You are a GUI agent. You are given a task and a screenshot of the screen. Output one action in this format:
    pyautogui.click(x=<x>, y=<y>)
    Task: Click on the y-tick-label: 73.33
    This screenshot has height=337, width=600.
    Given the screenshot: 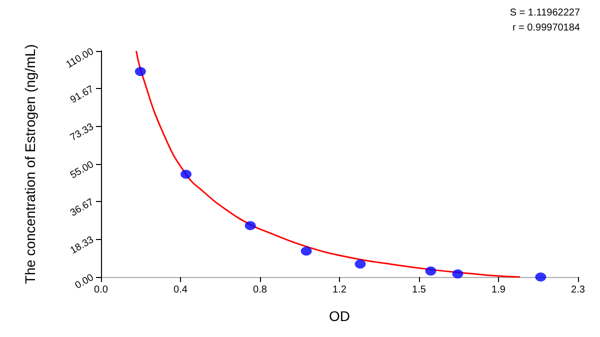 What is the action you would take?
    pyautogui.click(x=82, y=132)
    